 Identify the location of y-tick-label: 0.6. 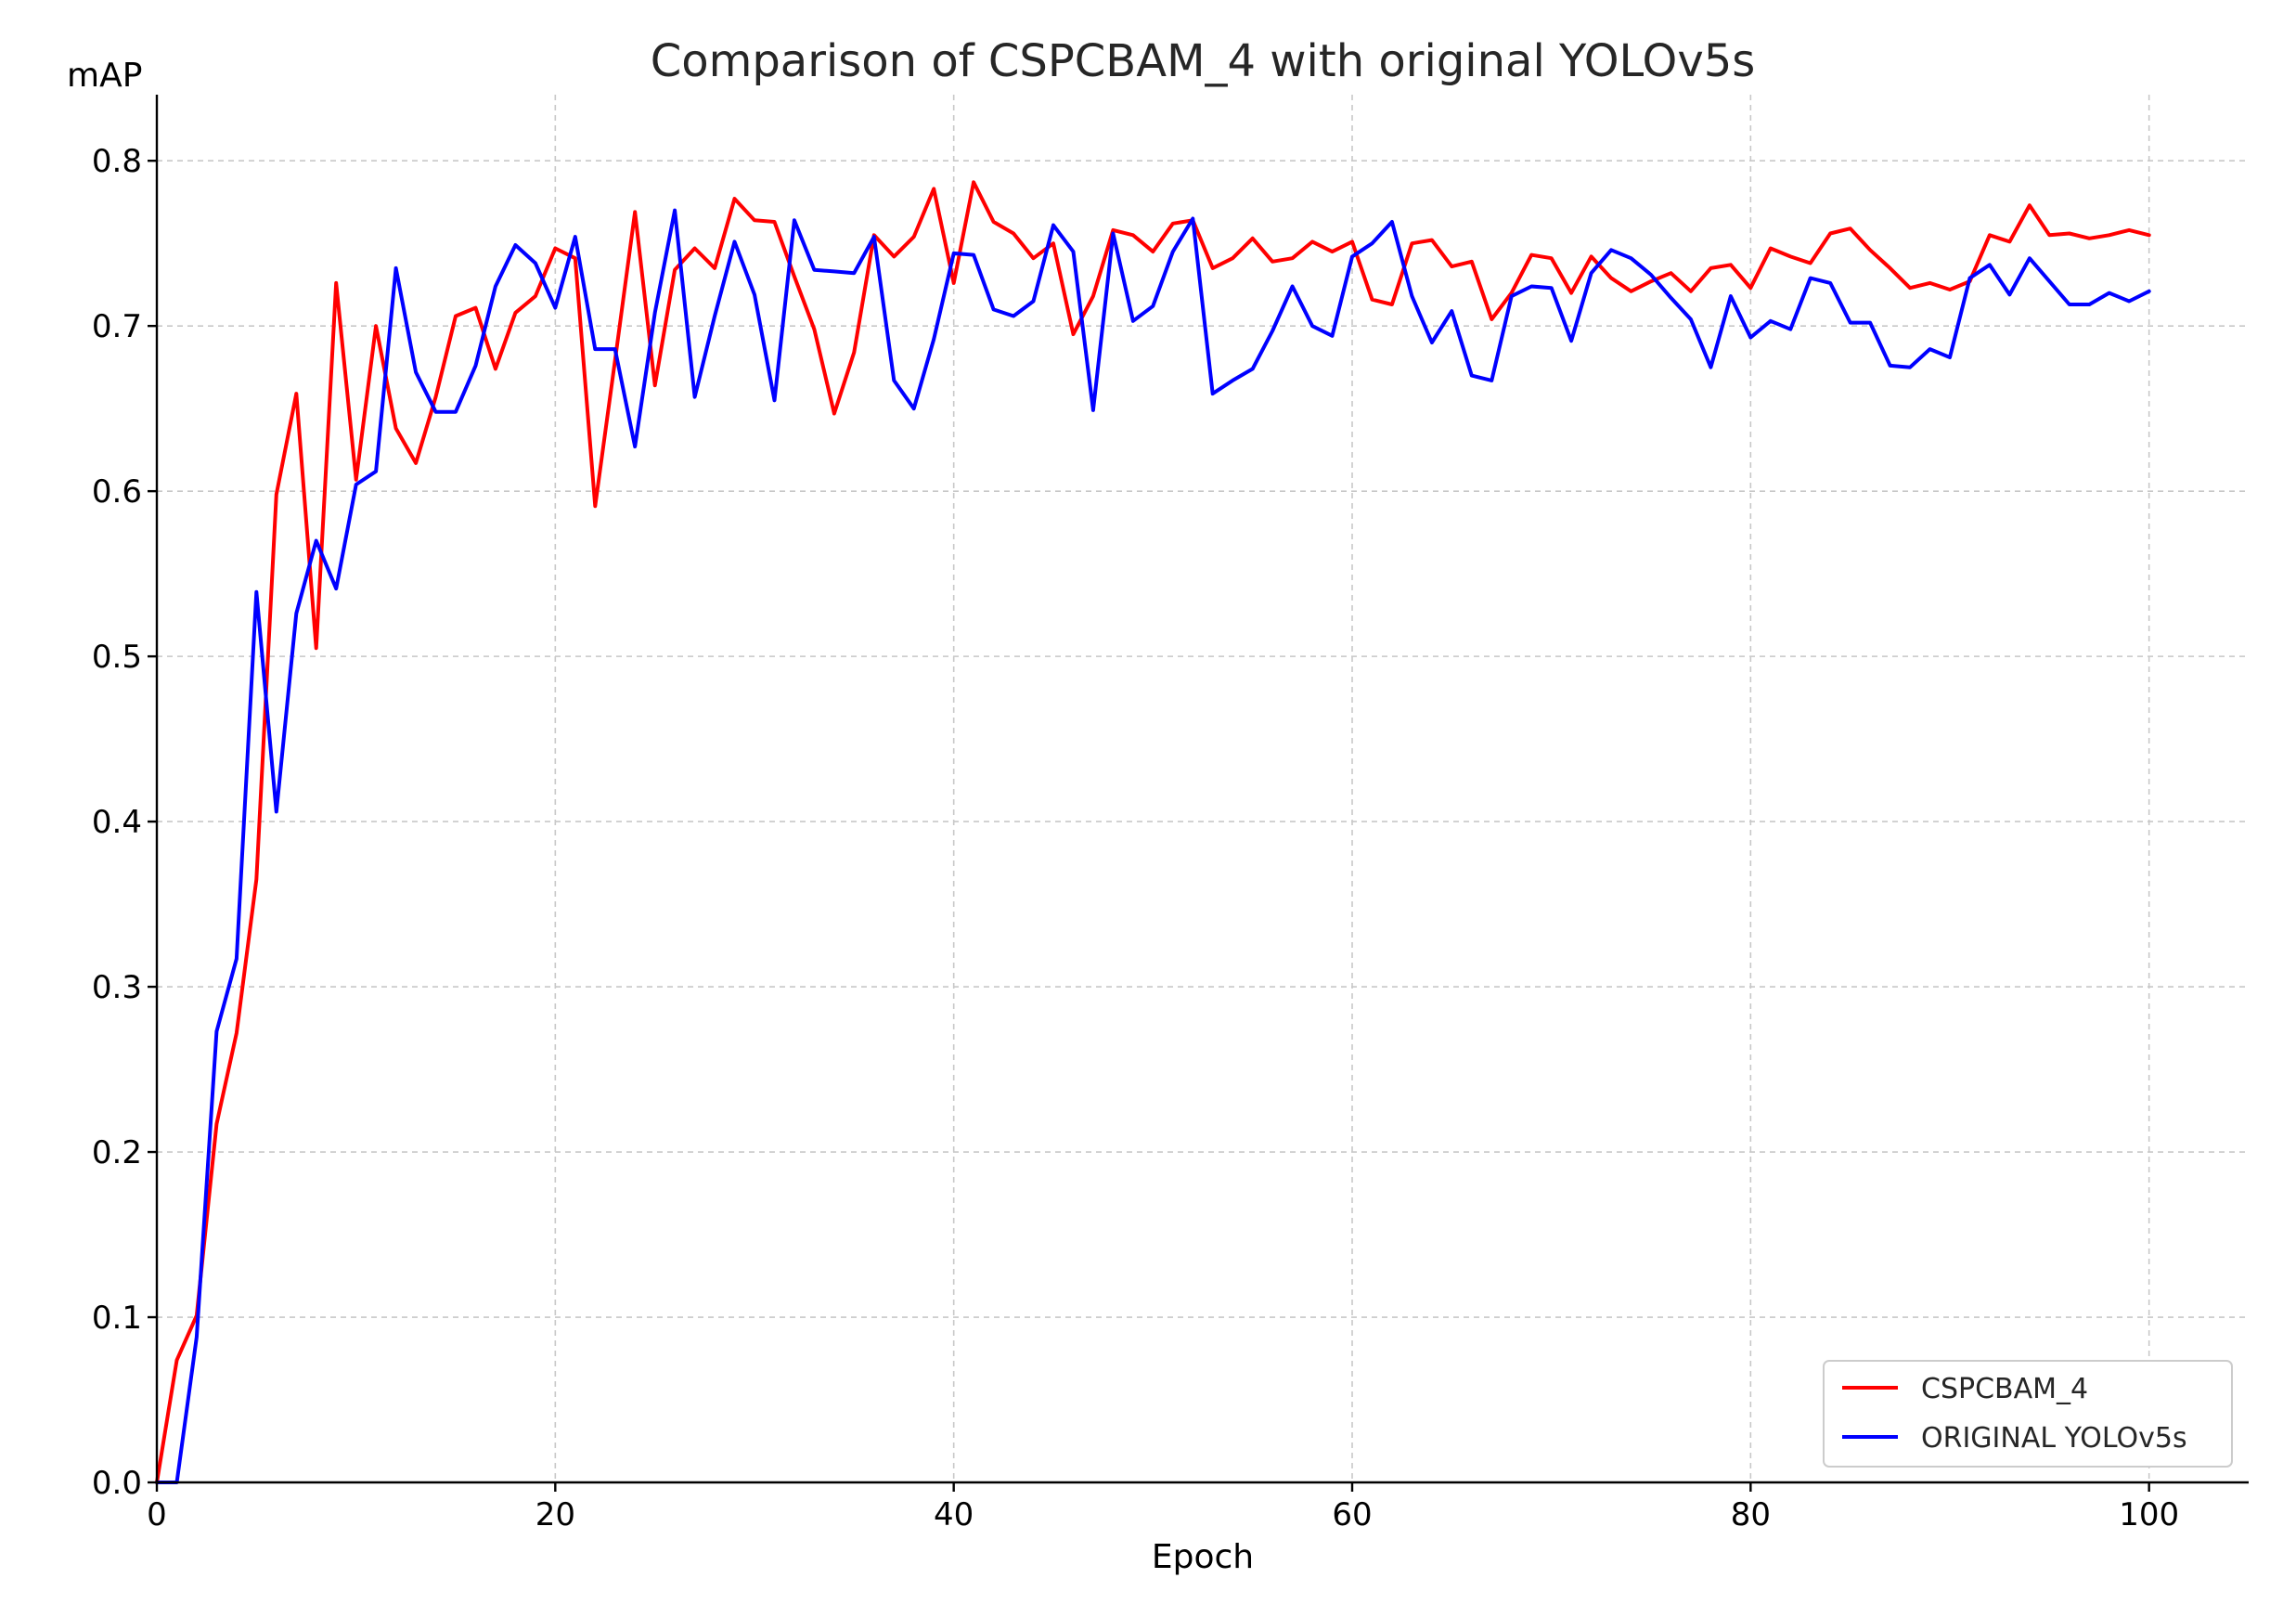
(117, 492).